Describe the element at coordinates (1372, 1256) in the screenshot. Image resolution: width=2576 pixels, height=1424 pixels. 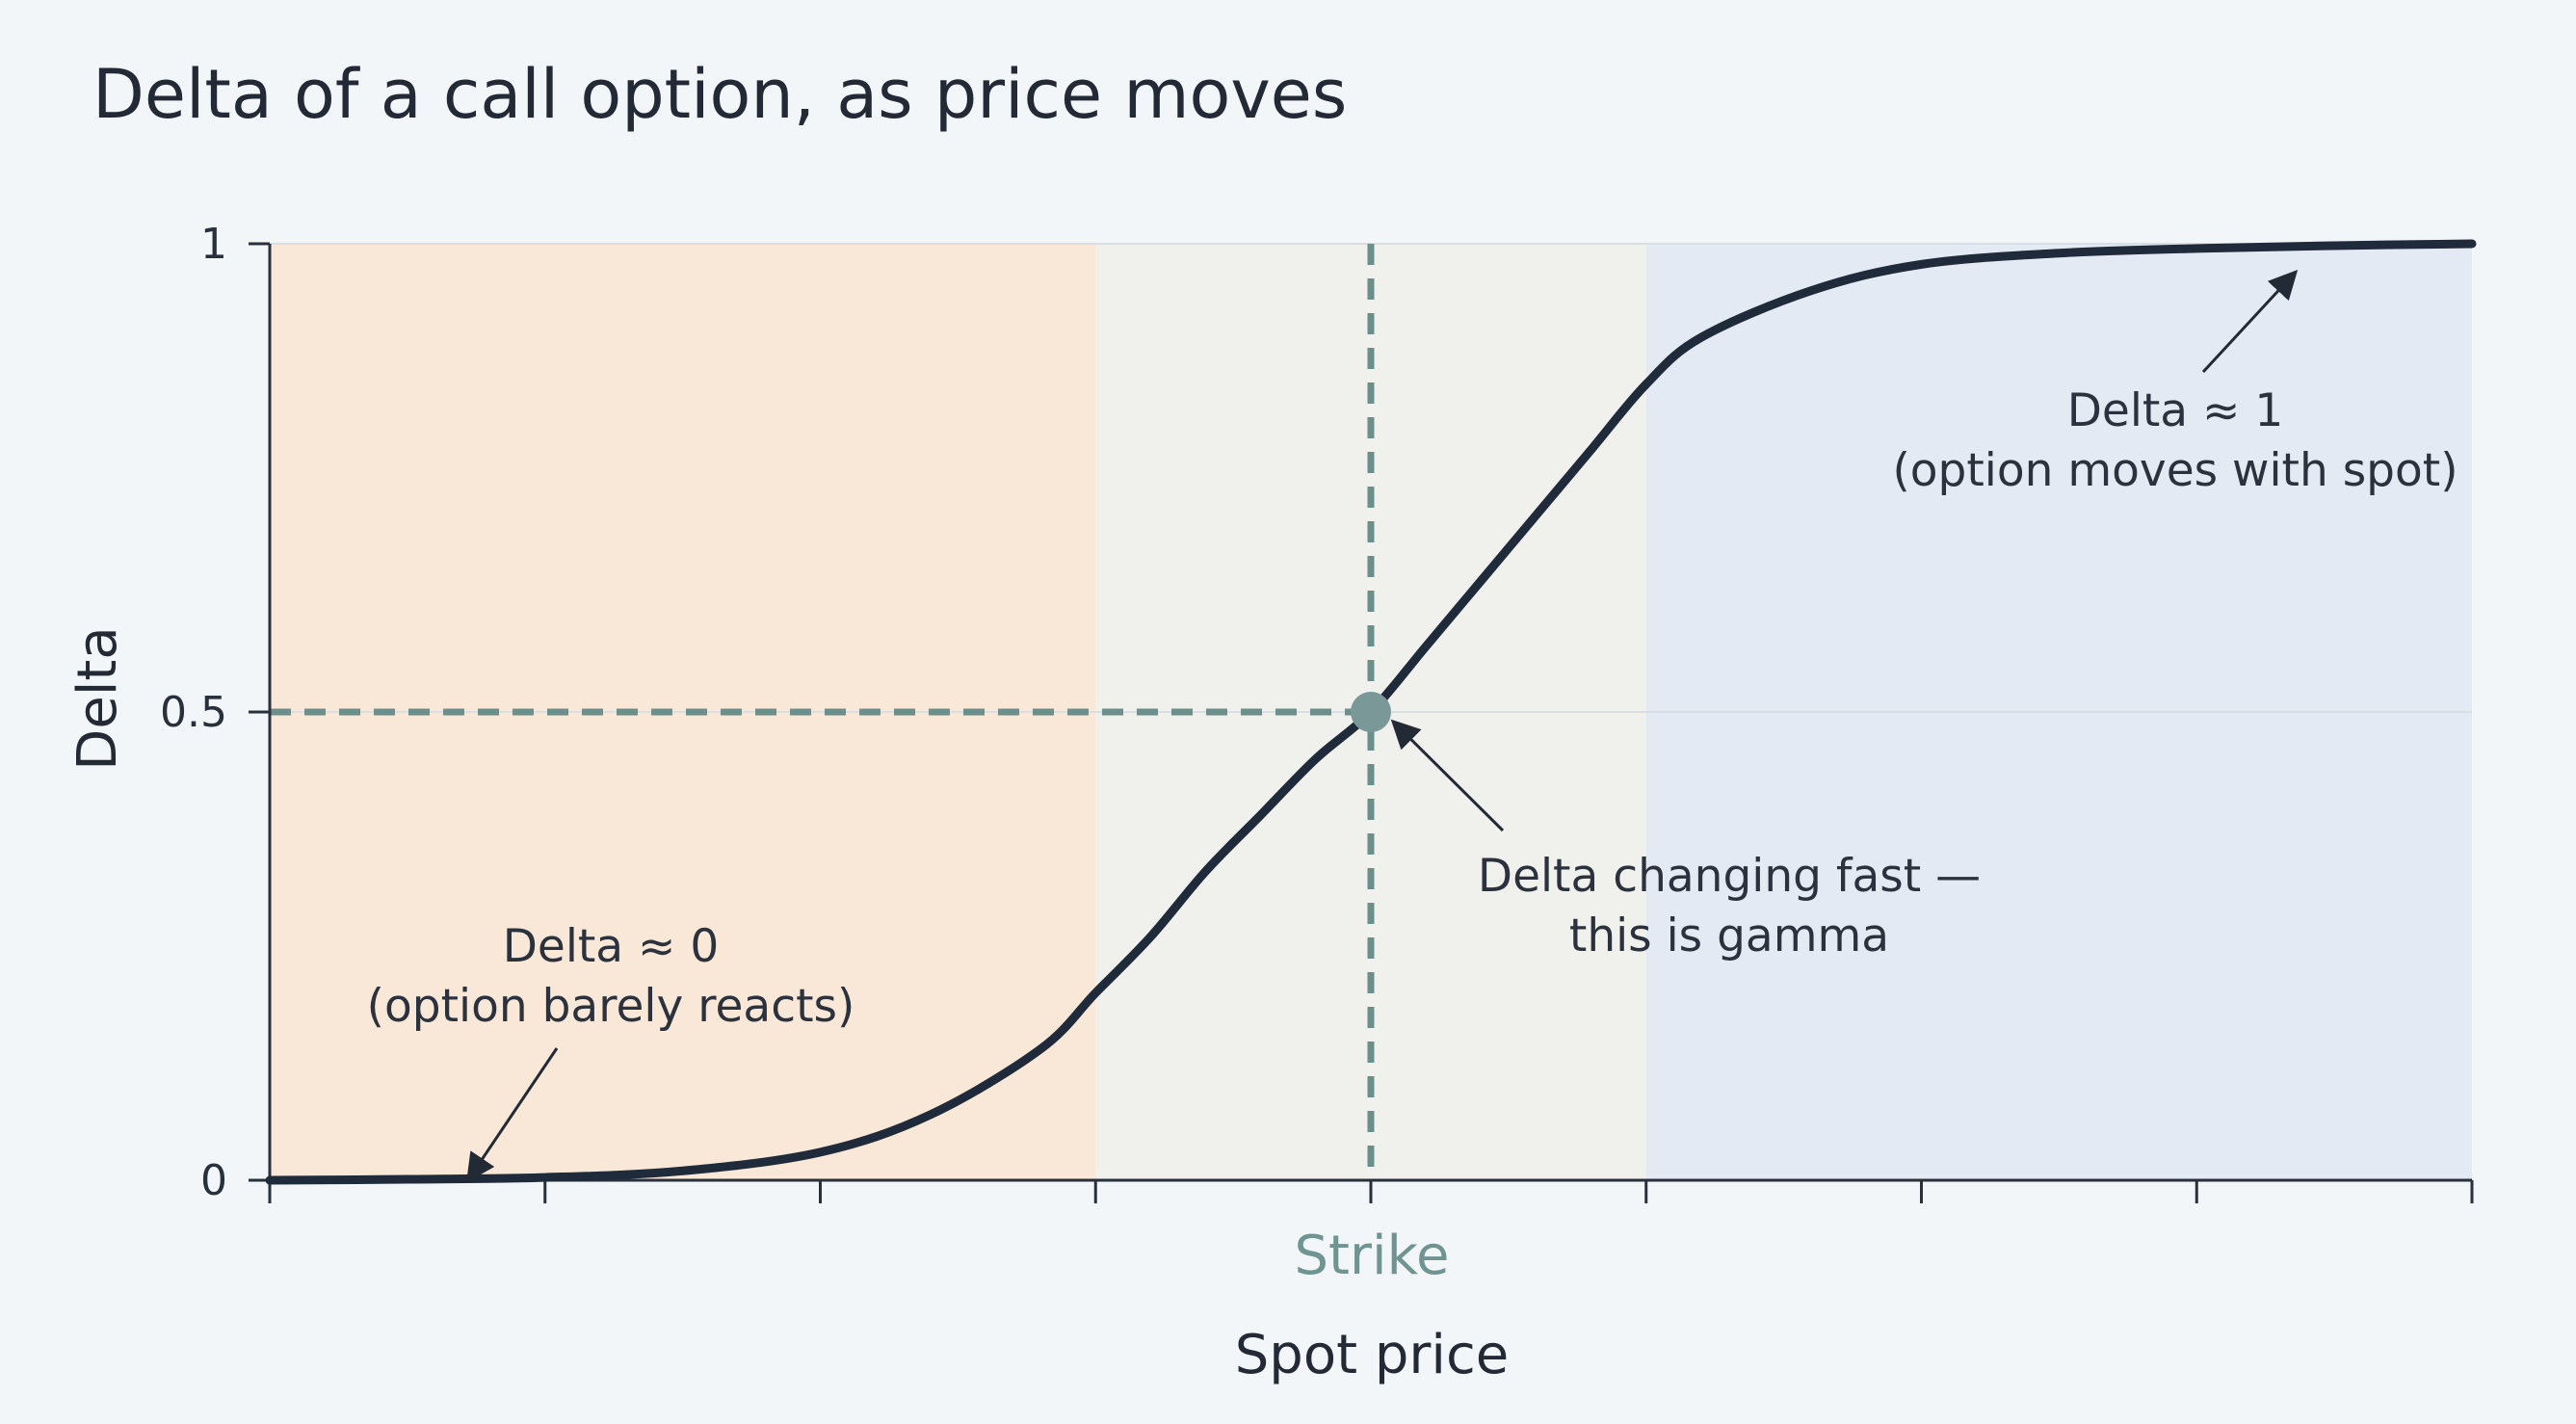
I see `strike-label: Strike` at that location.